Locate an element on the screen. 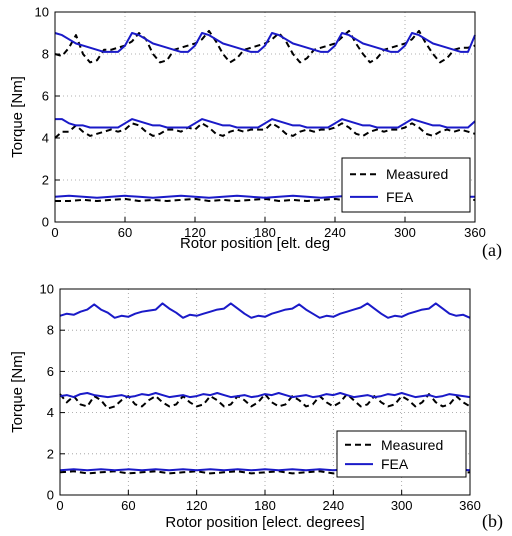 The width and height of the screenshot is (512, 536). panel-label: (b) is located at coordinates (492, 521).